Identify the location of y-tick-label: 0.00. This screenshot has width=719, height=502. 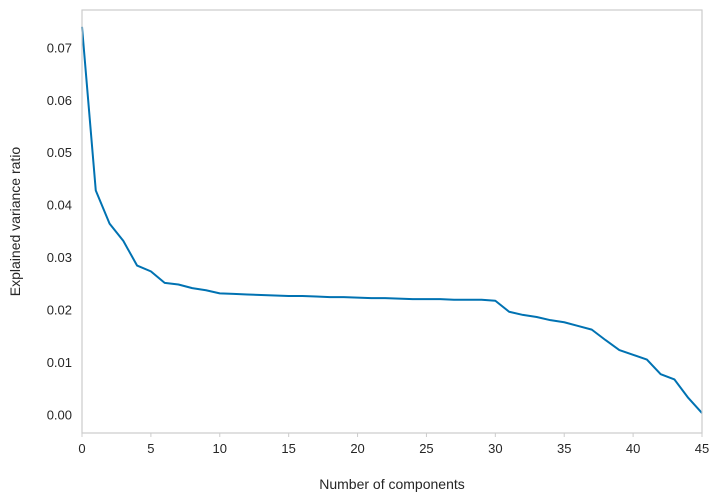
(59, 415).